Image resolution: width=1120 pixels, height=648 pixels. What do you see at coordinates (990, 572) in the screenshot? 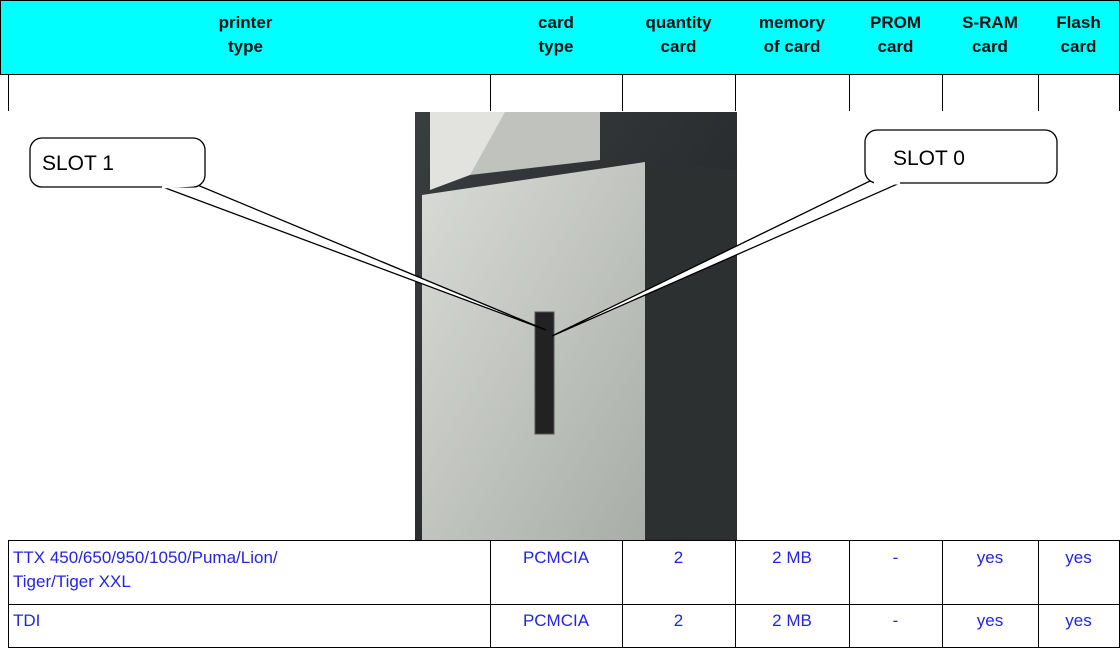
I see `table-cell: yes` at bounding box center [990, 572].